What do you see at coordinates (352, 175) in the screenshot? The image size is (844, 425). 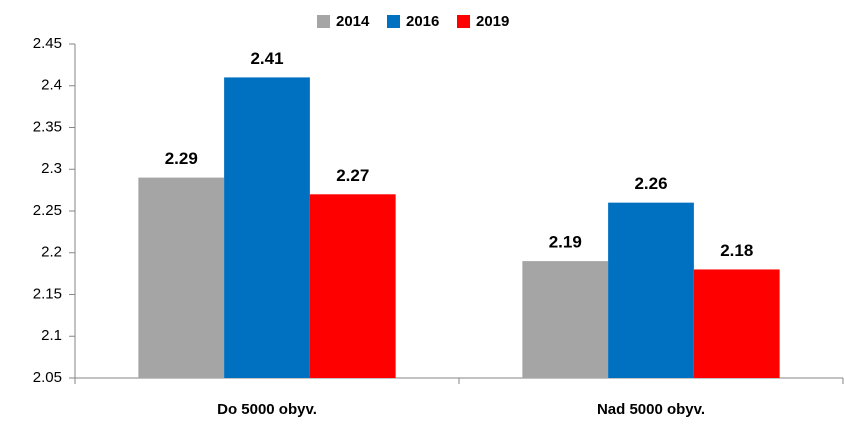 I see `value-label: 2.27` at bounding box center [352, 175].